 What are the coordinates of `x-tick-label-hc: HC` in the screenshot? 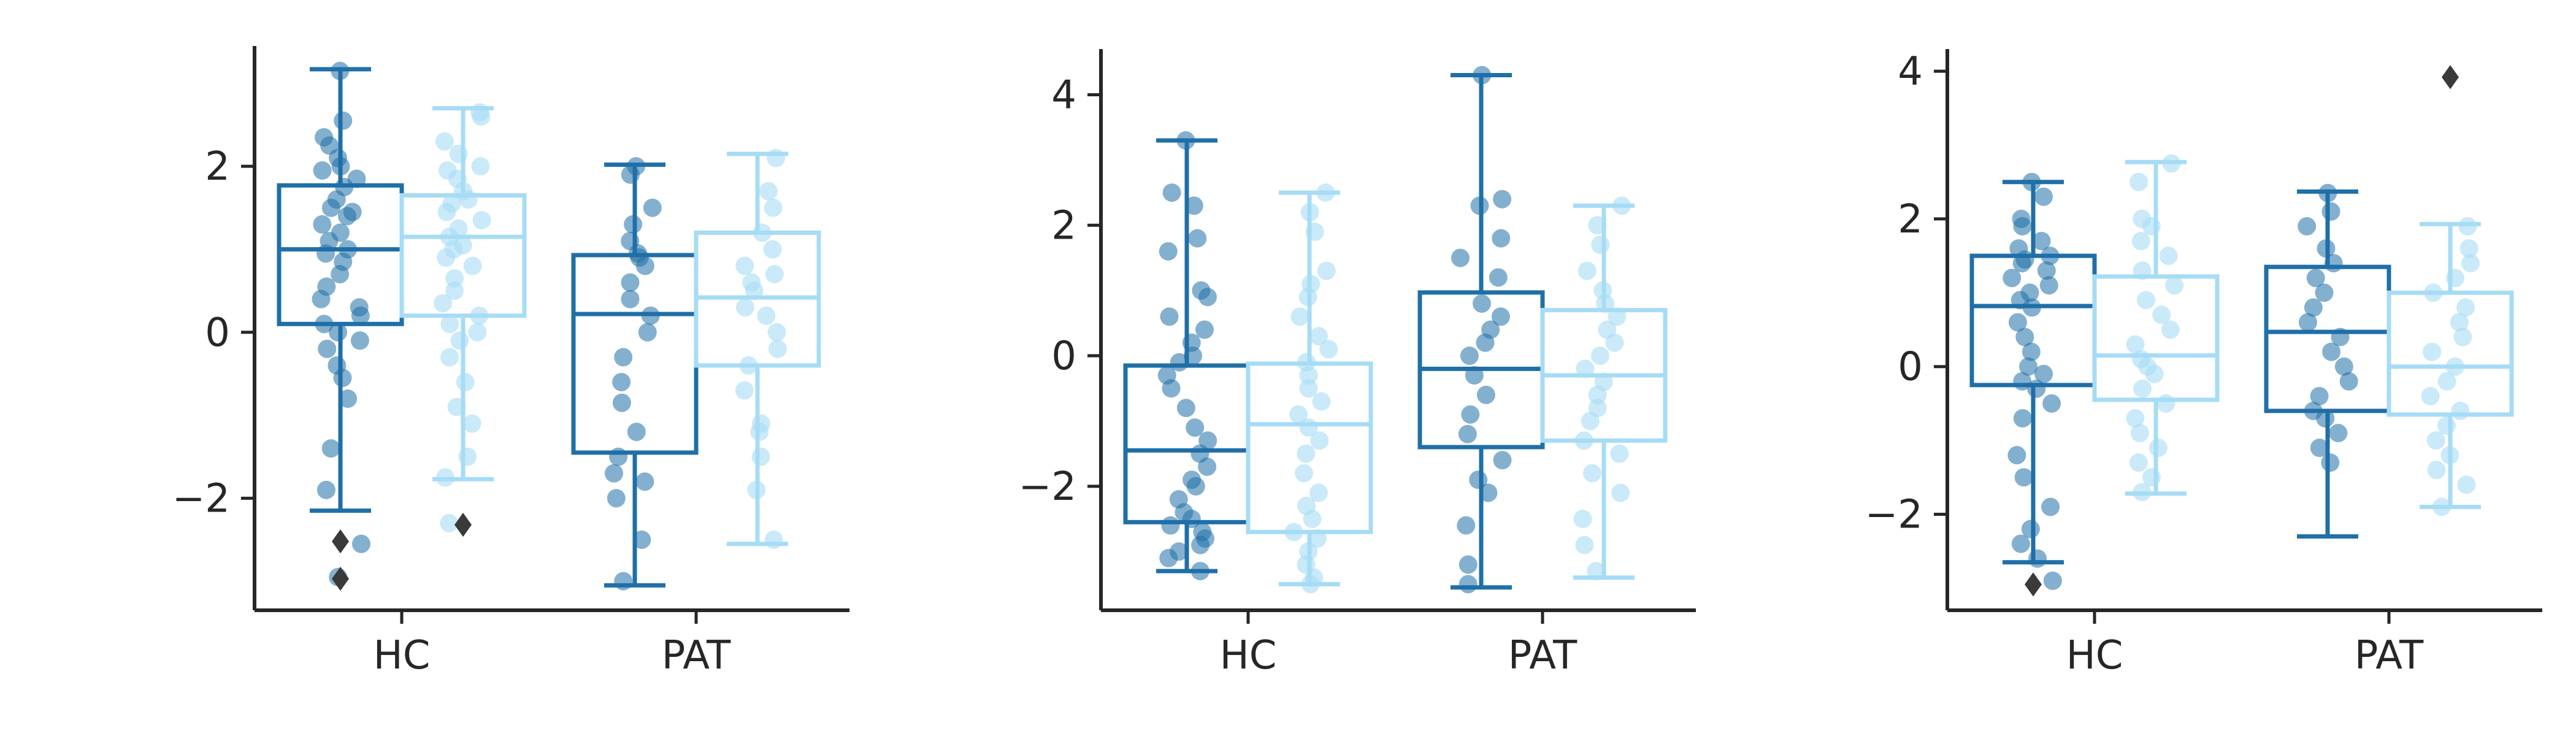 It's located at (2094, 655).